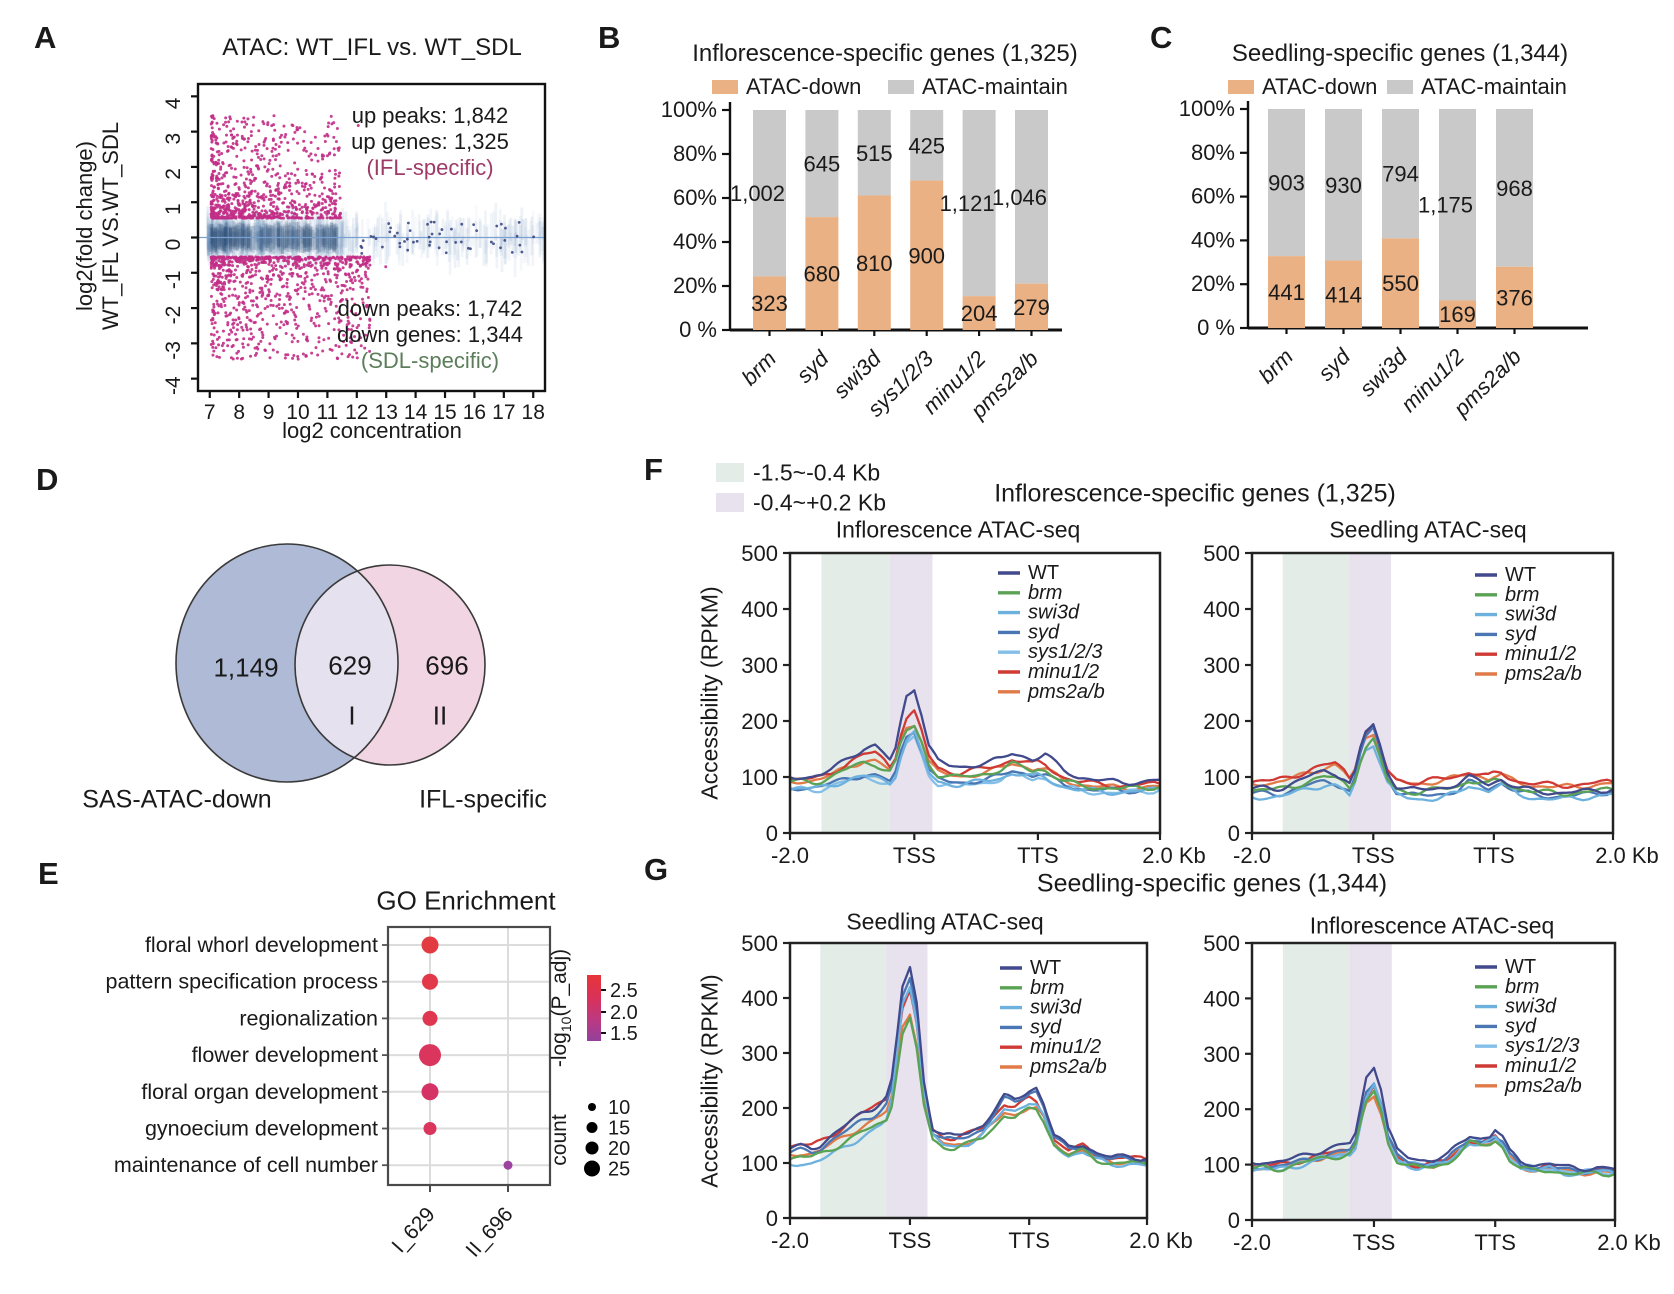 The width and height of the screenshot is (1674, 1294). I want to click on shaded-band, so click(1370, 693).